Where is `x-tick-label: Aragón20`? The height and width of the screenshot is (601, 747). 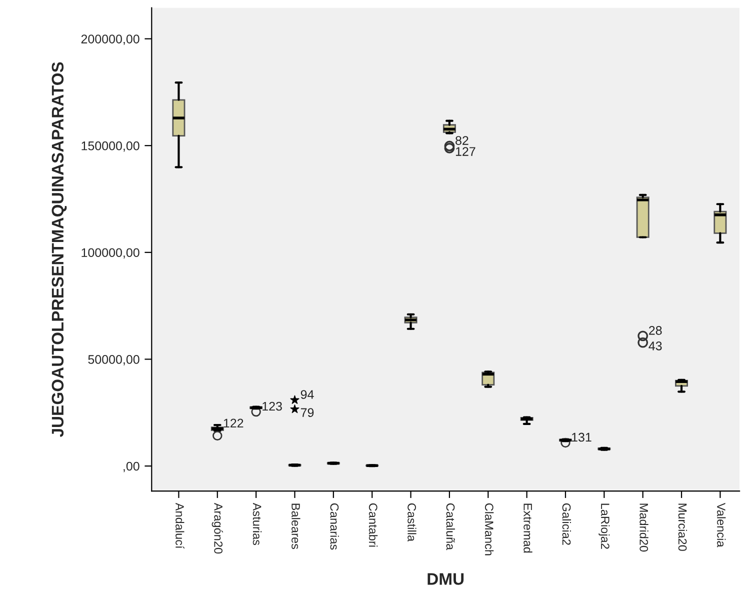 x-tick-label: Aragón20 is located at coordinates (217, 528).